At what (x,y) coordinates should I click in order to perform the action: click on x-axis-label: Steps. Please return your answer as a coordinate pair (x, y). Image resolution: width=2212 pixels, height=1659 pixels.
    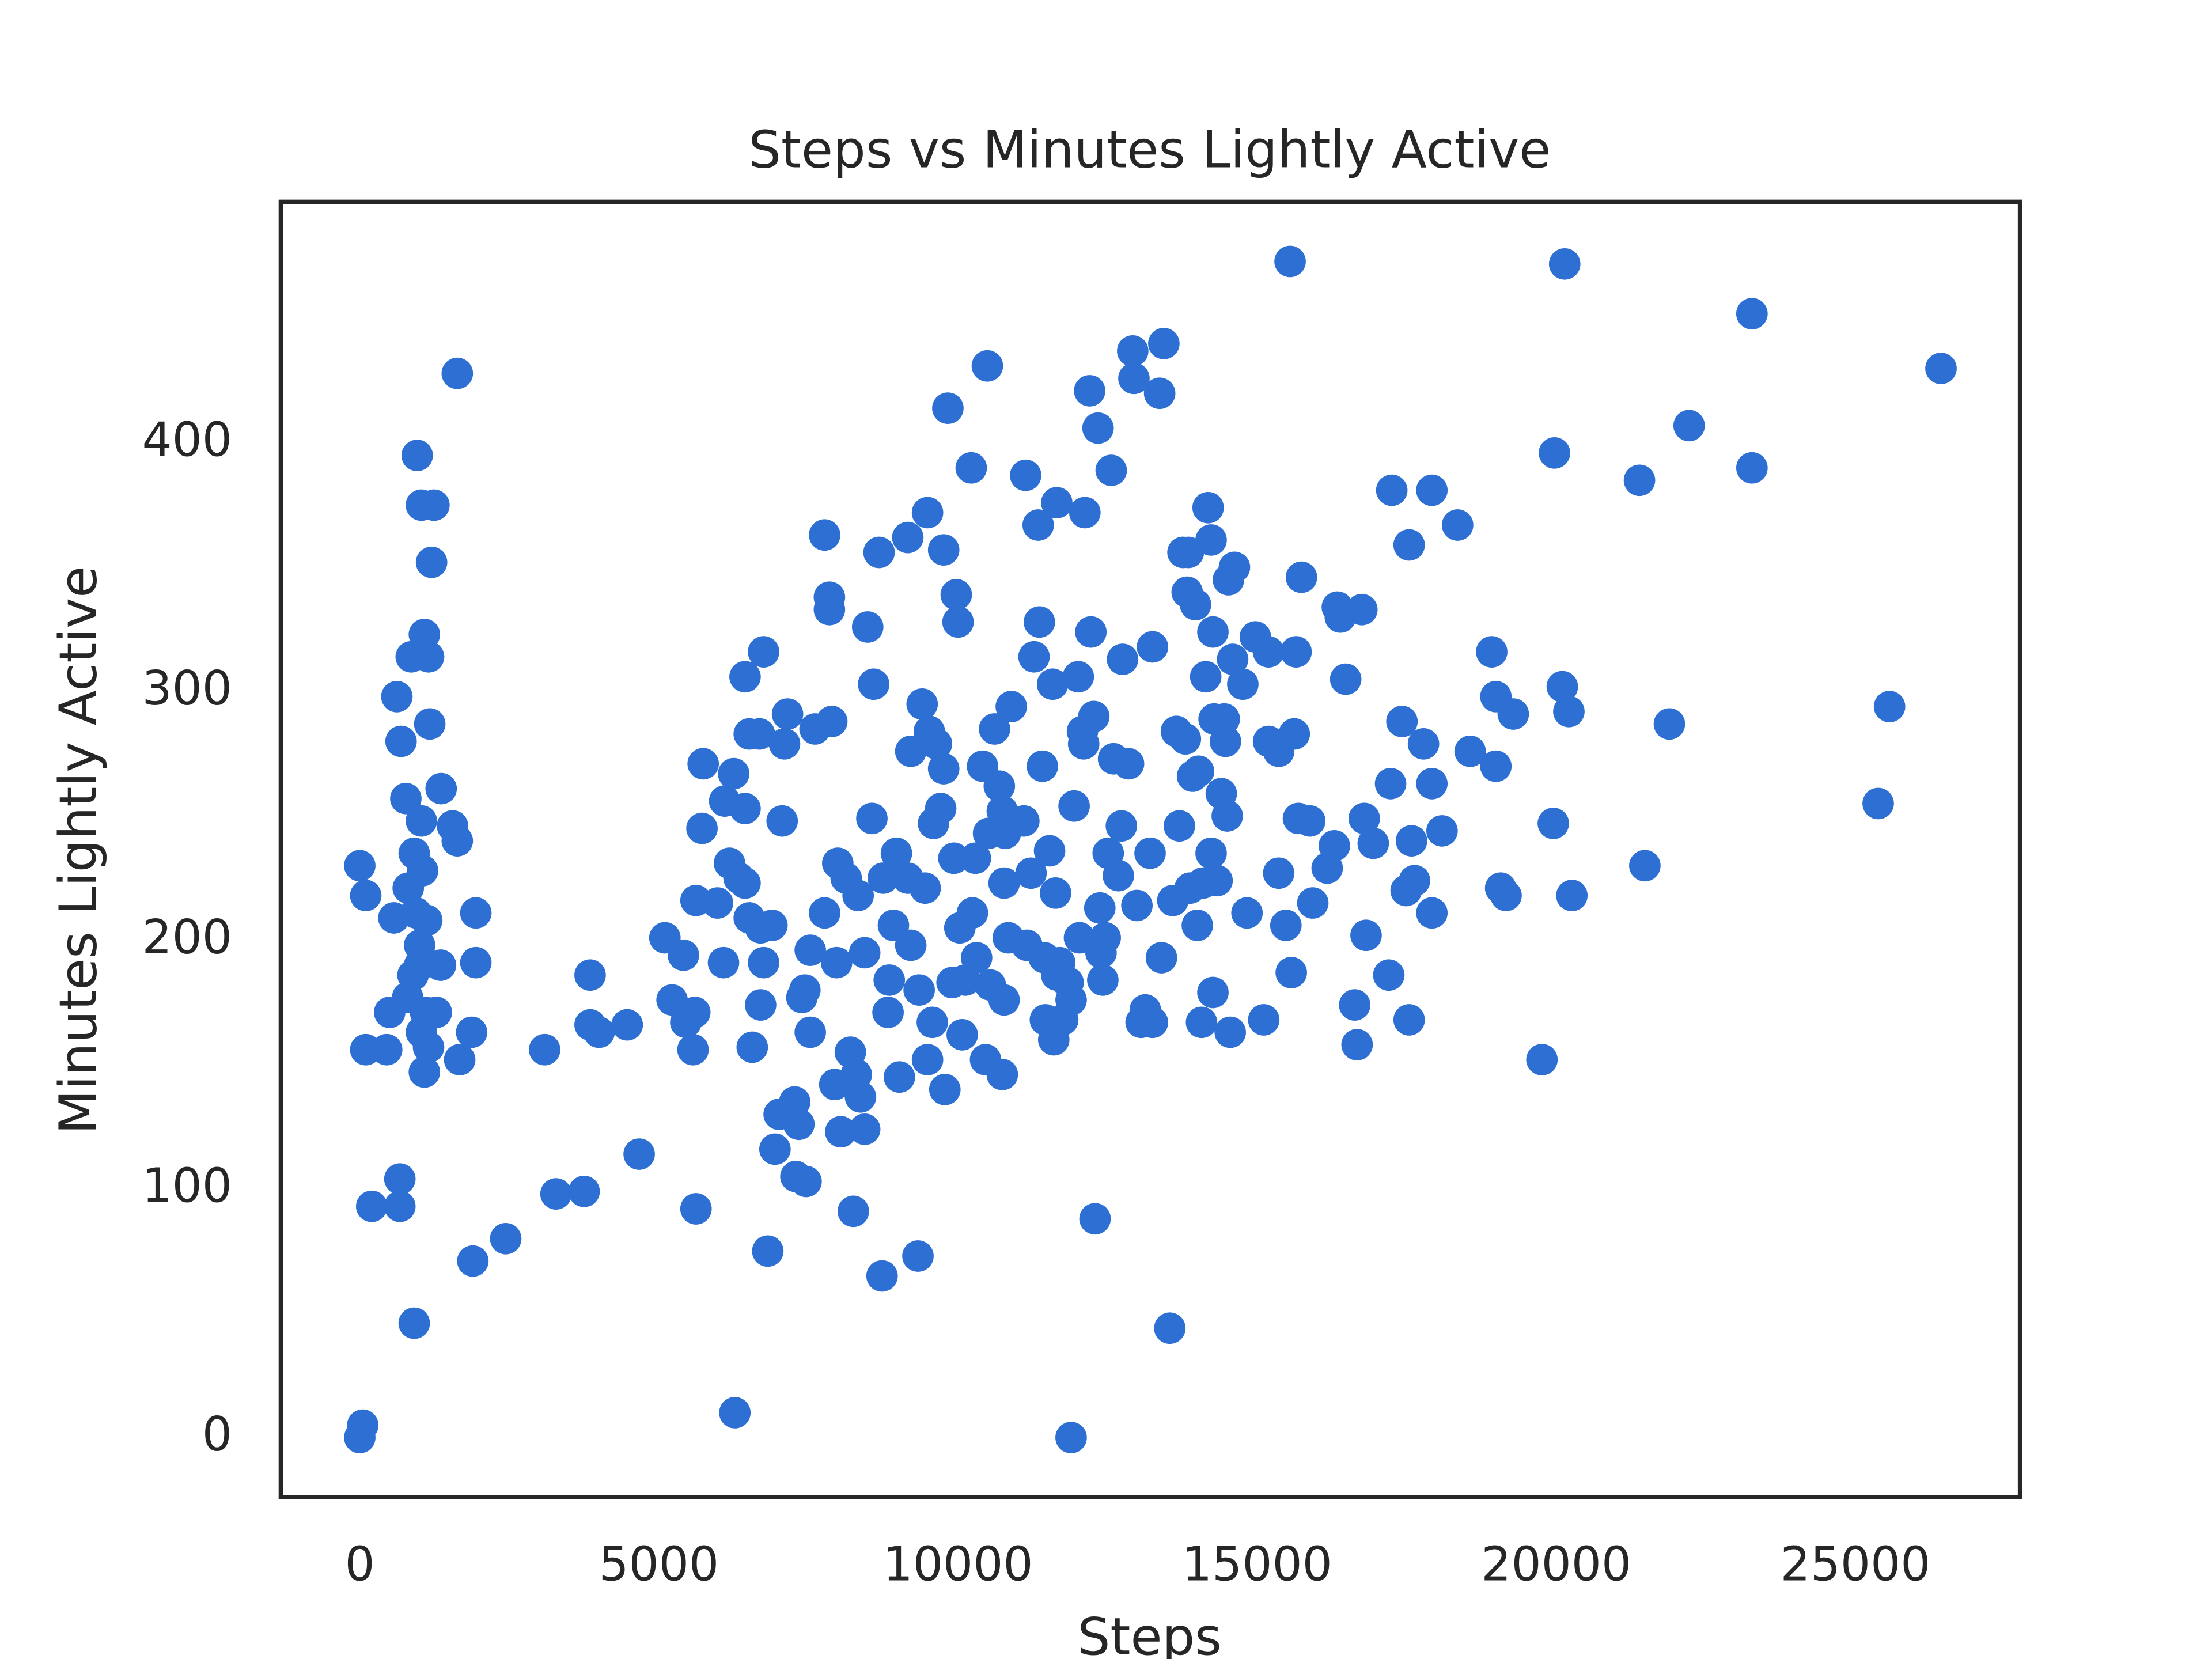
    Looking at the image, I should click on (1150, 1633).